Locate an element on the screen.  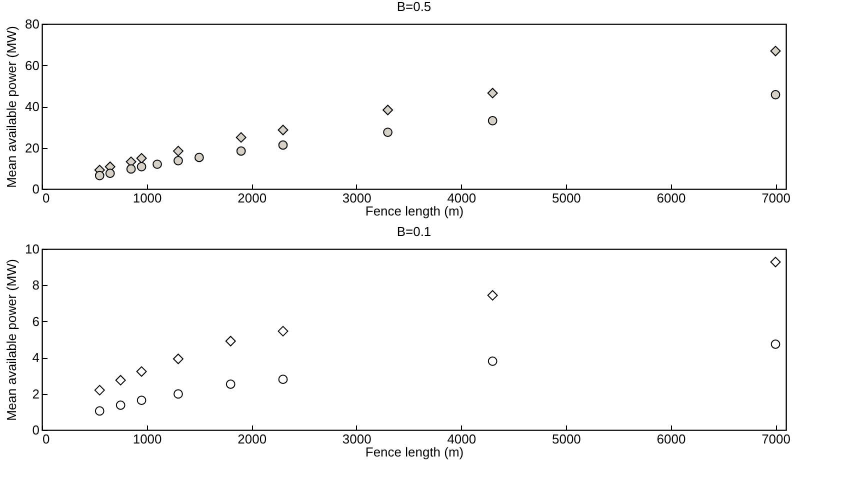
chart-title: B=0.1 is located at coordinates (414, 231).